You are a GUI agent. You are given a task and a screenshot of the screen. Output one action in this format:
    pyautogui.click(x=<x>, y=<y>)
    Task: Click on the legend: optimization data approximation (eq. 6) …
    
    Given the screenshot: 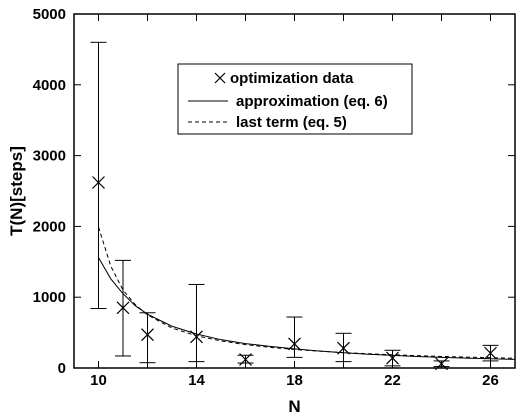 What is the action you would take?
    pyautogui.click(x=295, y=99)
    